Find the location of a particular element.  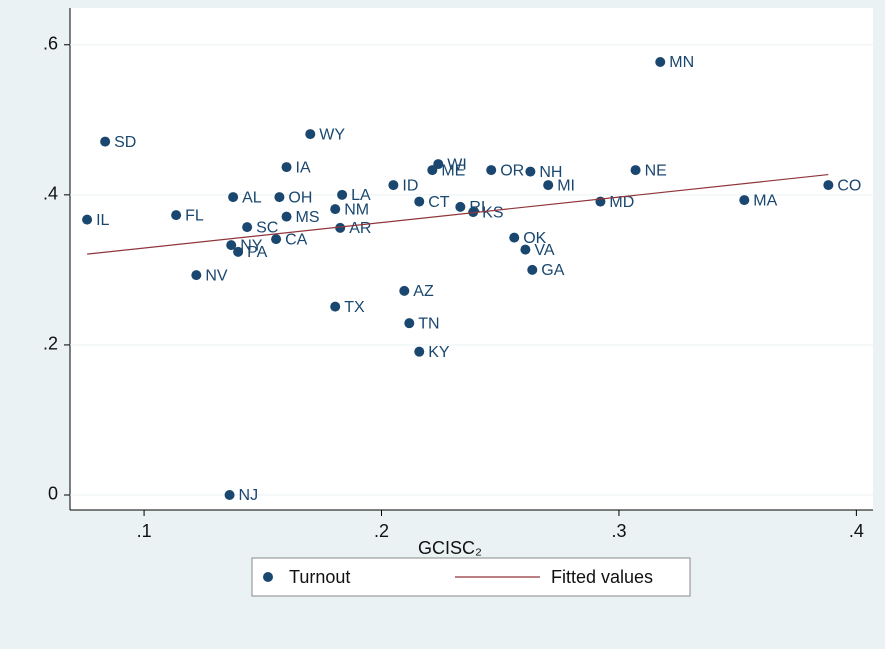

point-label: SD is located at coordinates (125, 142).